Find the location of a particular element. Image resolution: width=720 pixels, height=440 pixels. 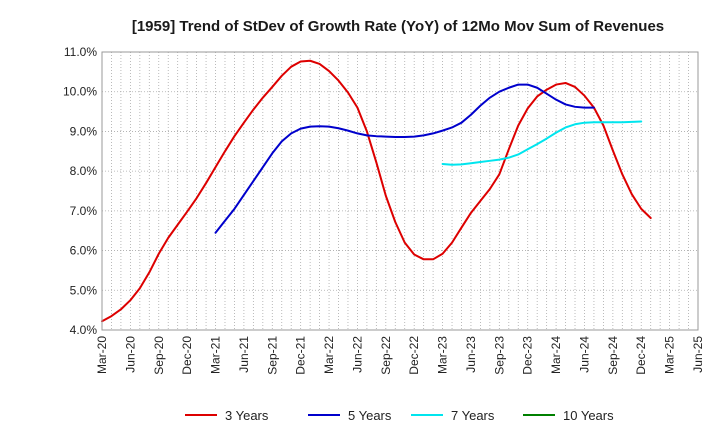

y-tick-label: 10.0% is located at coordinates (80, 92).